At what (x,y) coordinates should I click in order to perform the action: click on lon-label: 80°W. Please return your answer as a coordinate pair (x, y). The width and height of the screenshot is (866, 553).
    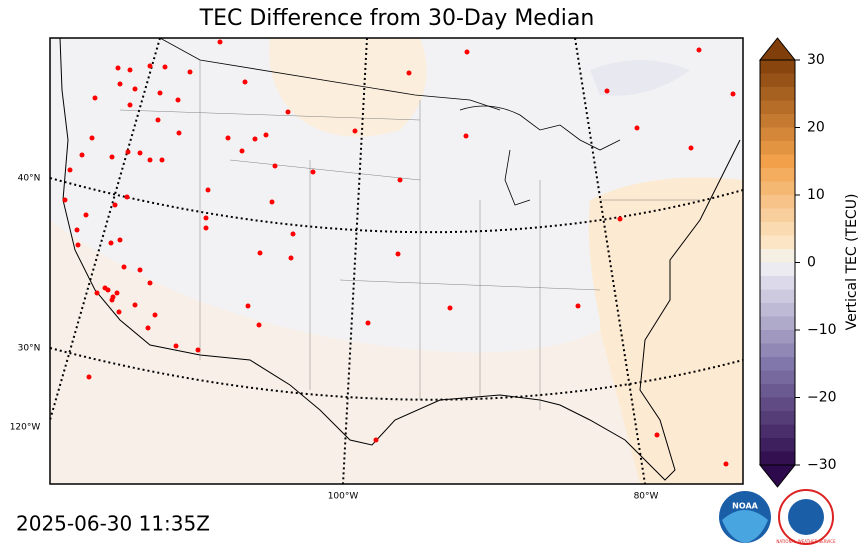
    Looking at the image, I should click on (646, 497).